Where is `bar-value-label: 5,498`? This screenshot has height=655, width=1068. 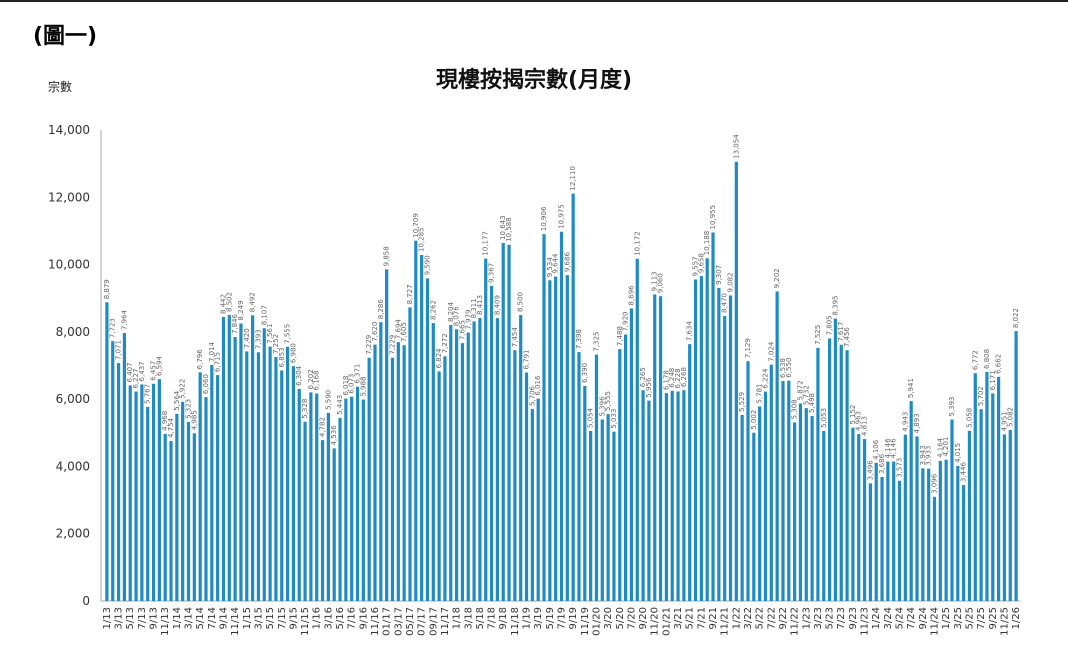
bar-value-label: 5,498 is located at coordinates (812, 403).